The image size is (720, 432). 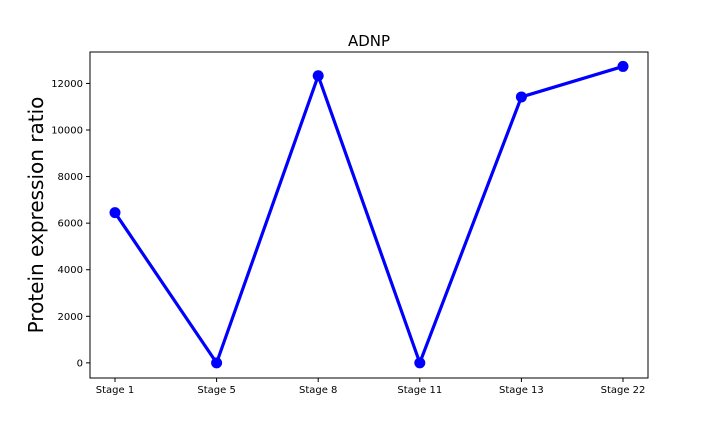 I want to click on y-axis-label: Protein expression ratio, so click(x=36, y=215).